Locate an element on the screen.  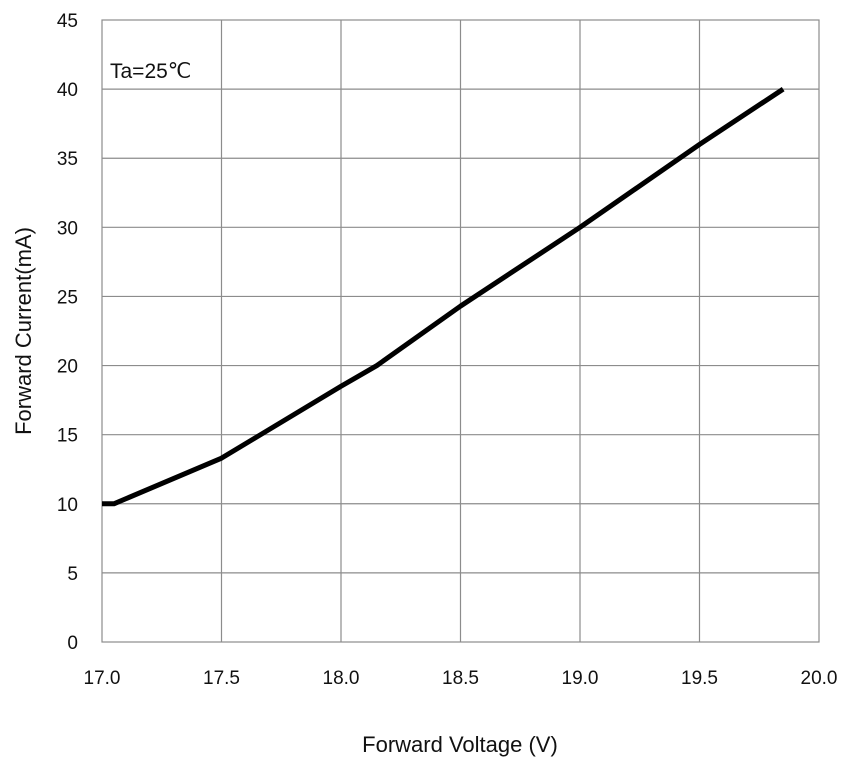
x-tick-labels: 17.0 17.5 18.0 18.5 19.0 19.5 20.0 is located at coordinates (461, 678).